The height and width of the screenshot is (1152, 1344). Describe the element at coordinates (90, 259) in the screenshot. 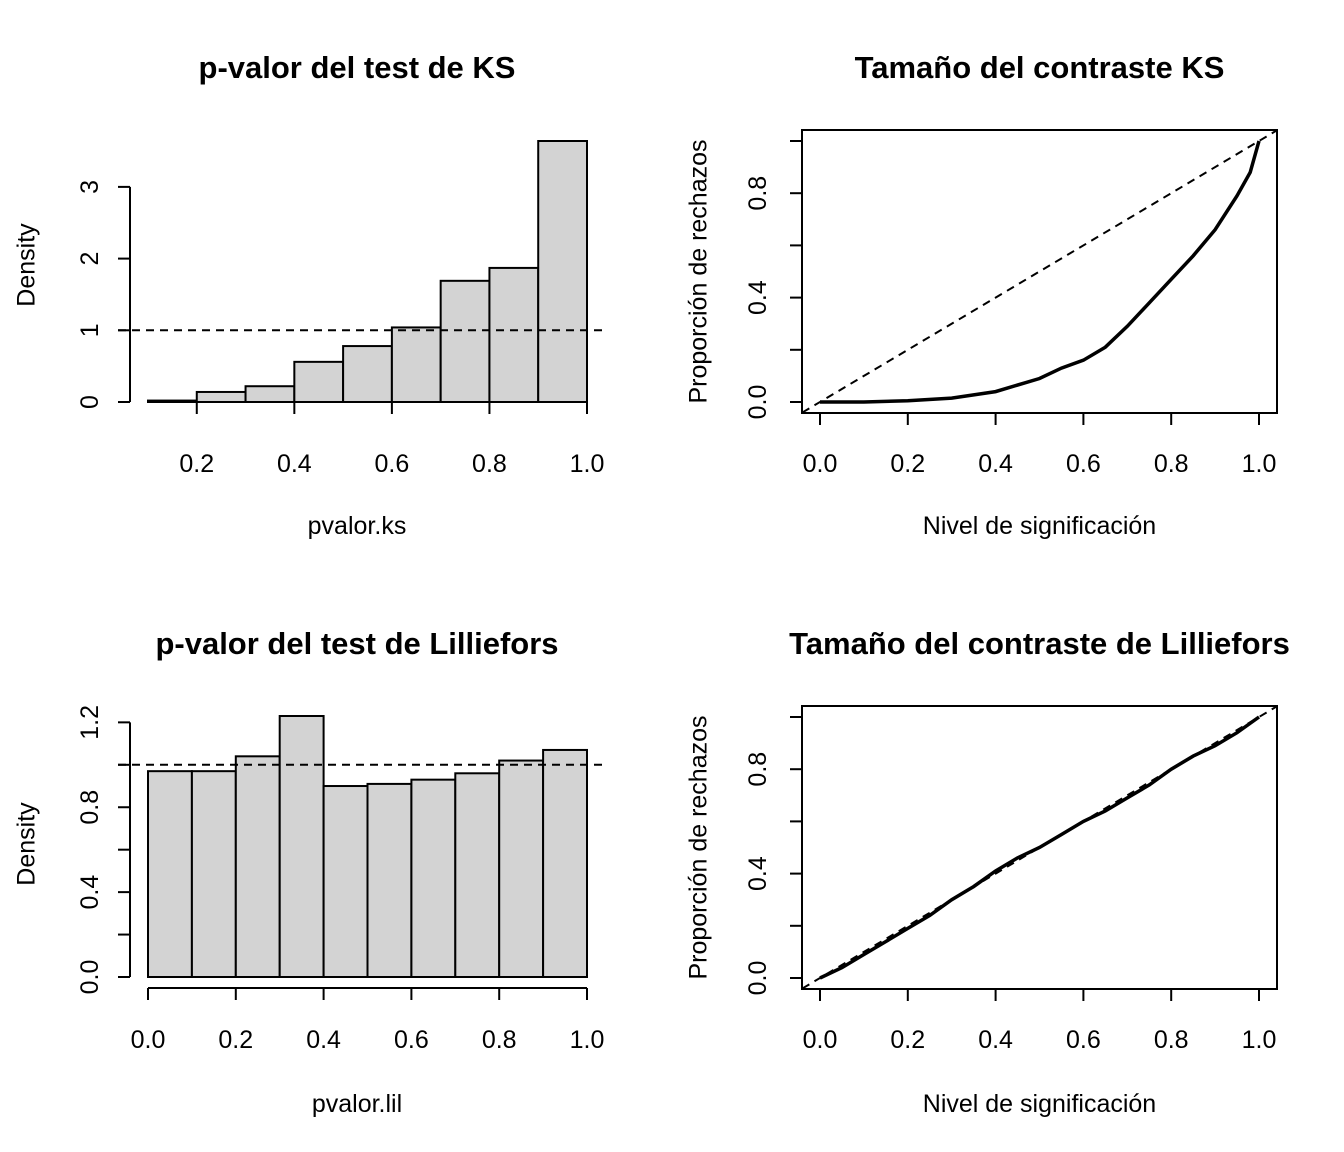

I see `y-tick-label: 2` at that location.